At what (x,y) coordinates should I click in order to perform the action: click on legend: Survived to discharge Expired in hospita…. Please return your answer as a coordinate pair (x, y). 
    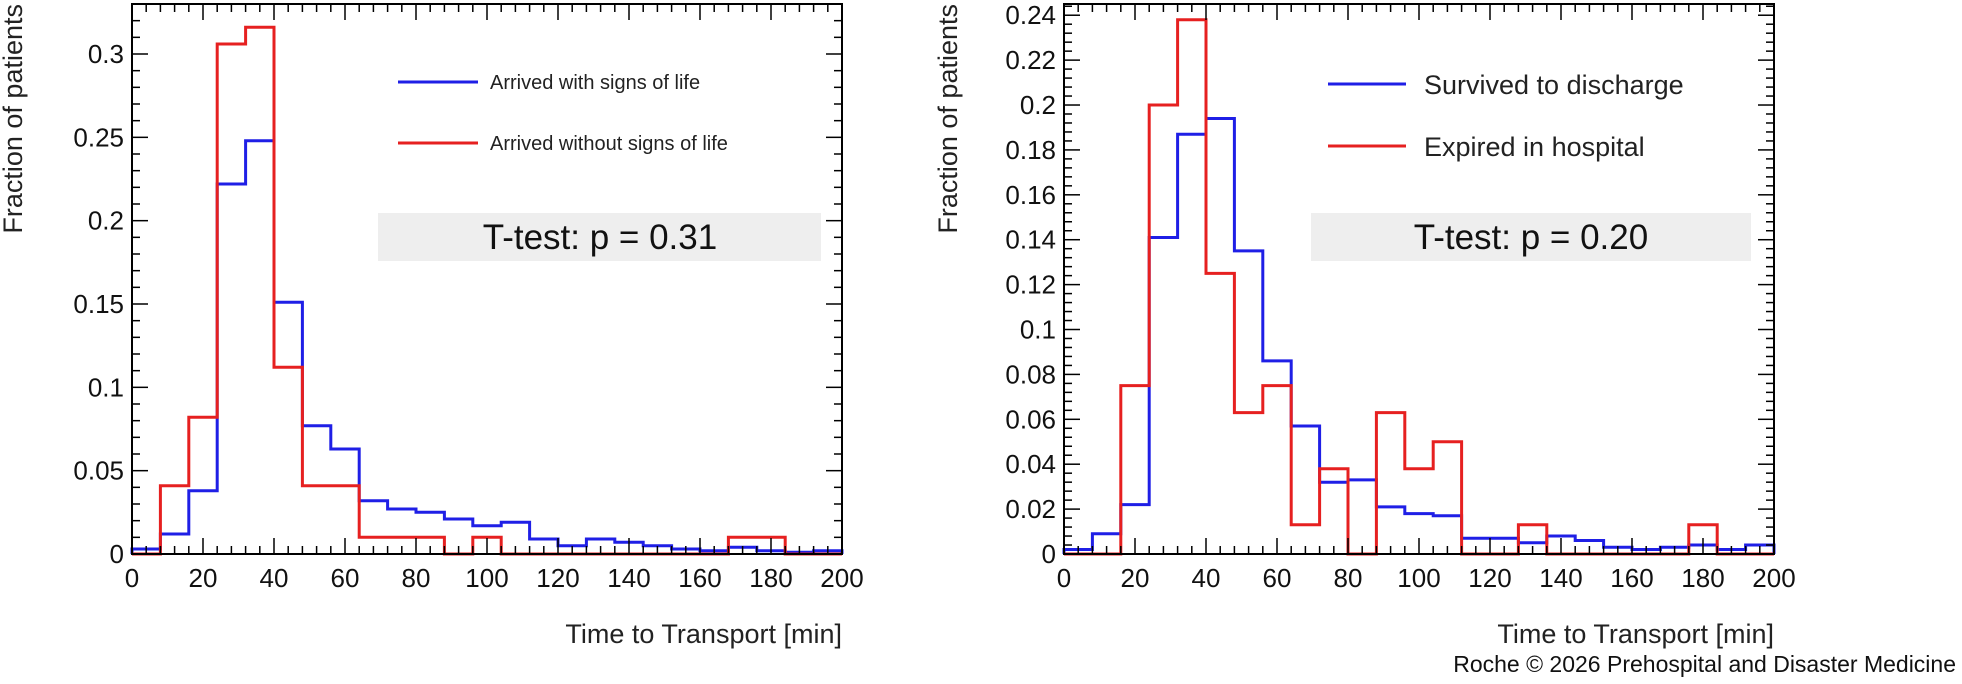
    Looking at the image, I should click on (1506, 116).